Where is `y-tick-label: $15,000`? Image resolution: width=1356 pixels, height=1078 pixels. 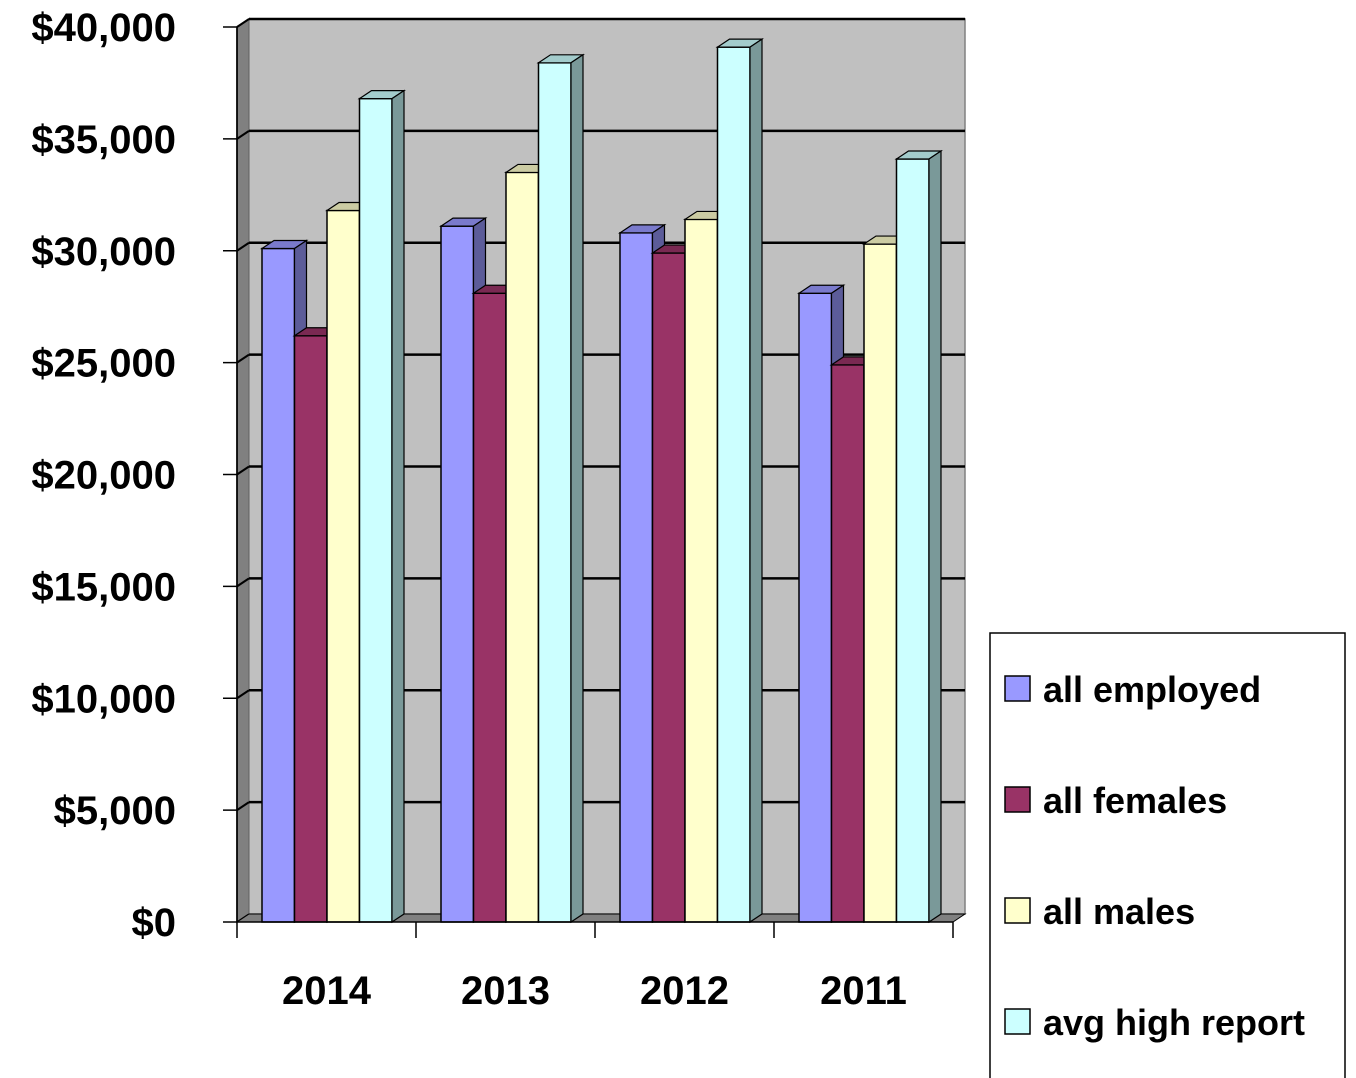
y-tick-label: $15,000 is located at coordinates (103, 587).